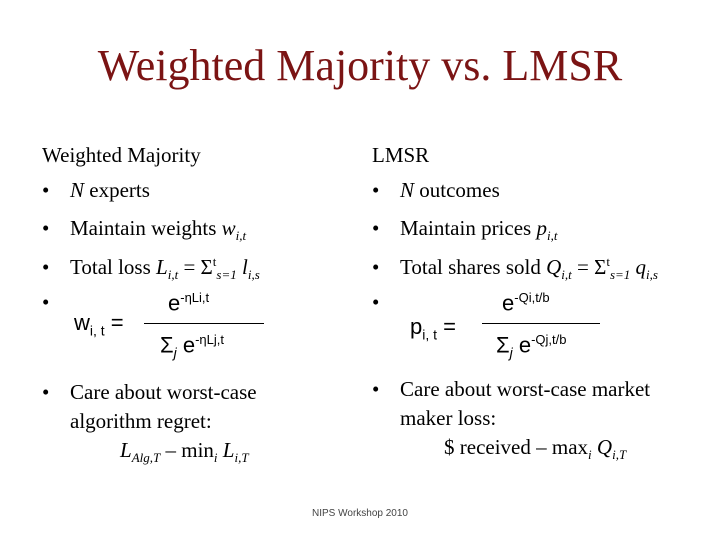 This screenshot has height=540, width=720. What do you see at coordinates (204, 323) in the screenshot?
I see `left-fraction-bar` at bounding box center [204, 323].